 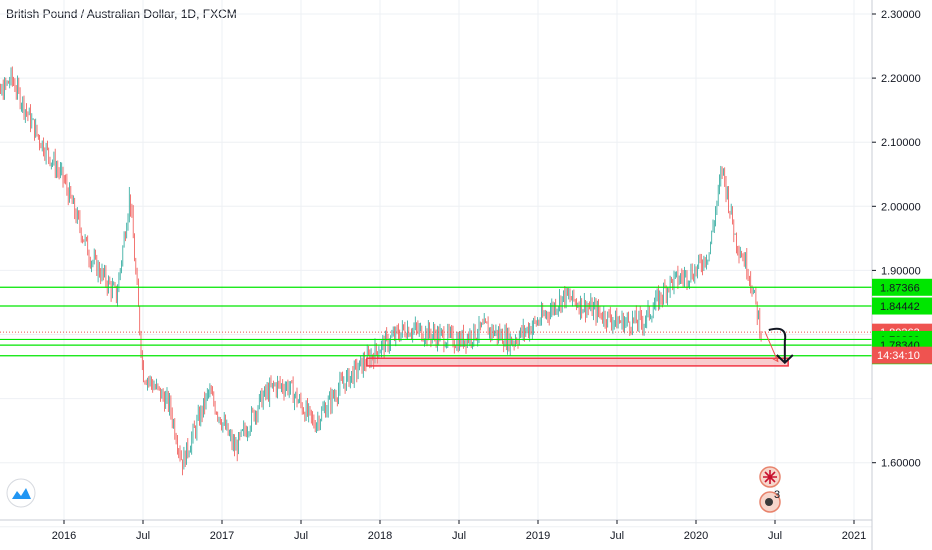 I want to click on level-tag-label: 1.87366, so click(x=900, y=288).